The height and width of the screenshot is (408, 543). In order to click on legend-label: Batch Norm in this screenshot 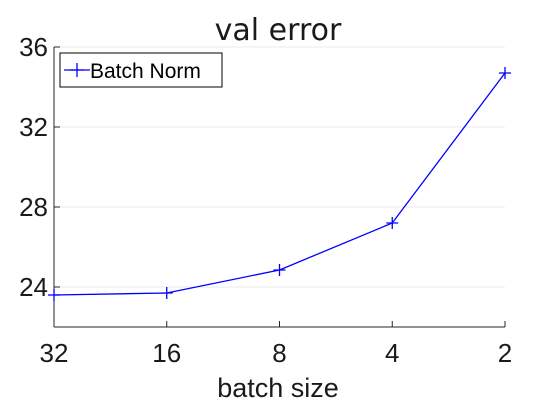, I will do `click(145, 71)`.